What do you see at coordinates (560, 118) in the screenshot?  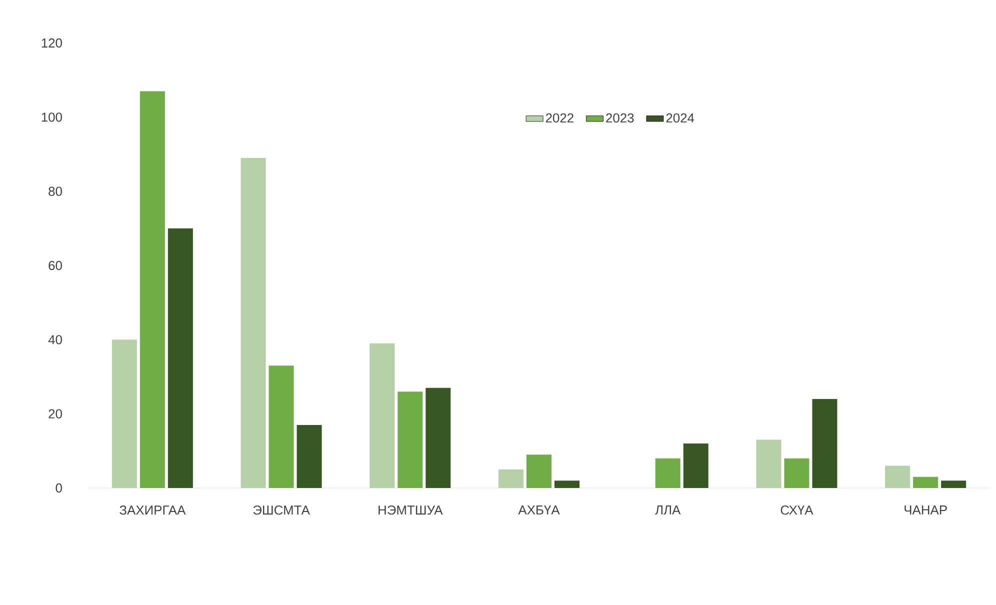 I see `legend-label: 2022` at bounding box center [560, 118].